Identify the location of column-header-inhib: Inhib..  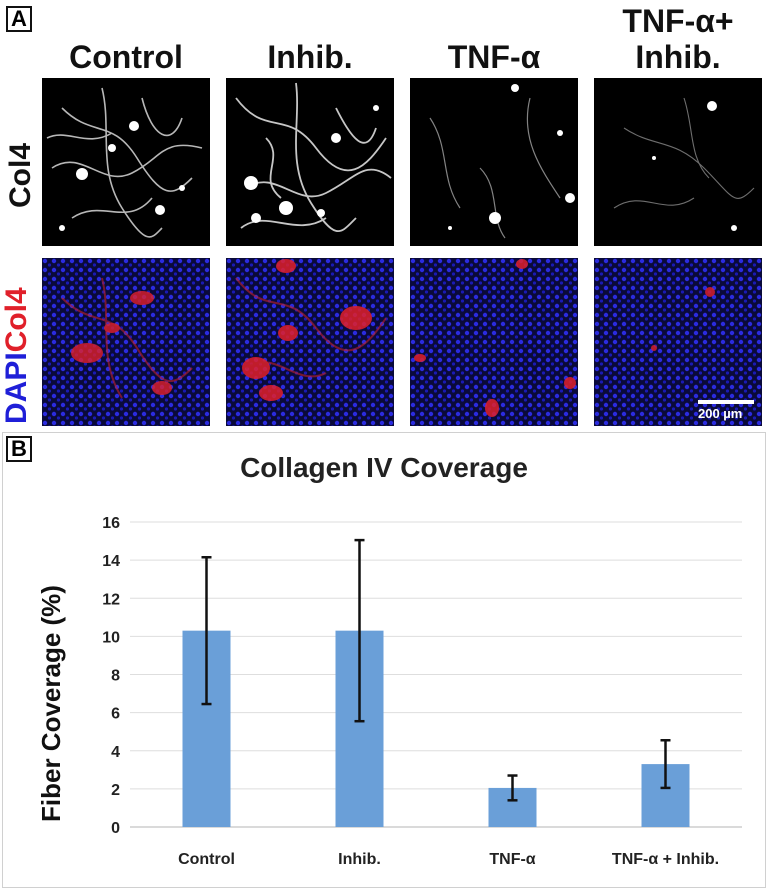
(310, 57).